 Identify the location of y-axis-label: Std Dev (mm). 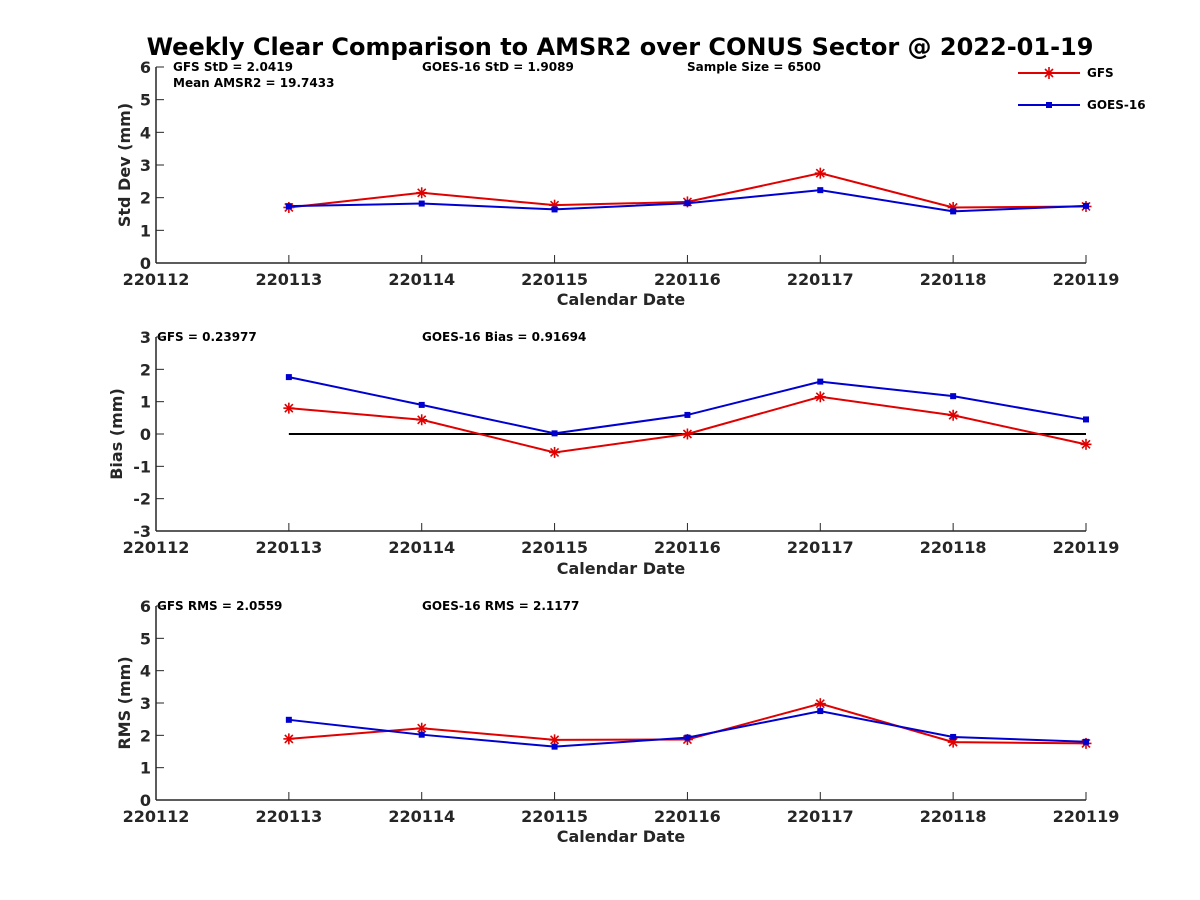
(124, 165).